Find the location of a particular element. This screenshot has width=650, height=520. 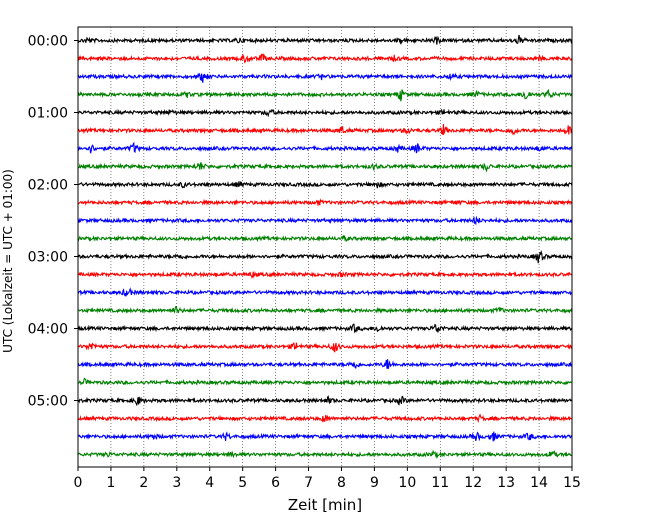

x-tick-label: 5 is located at coordinates (242, 483).